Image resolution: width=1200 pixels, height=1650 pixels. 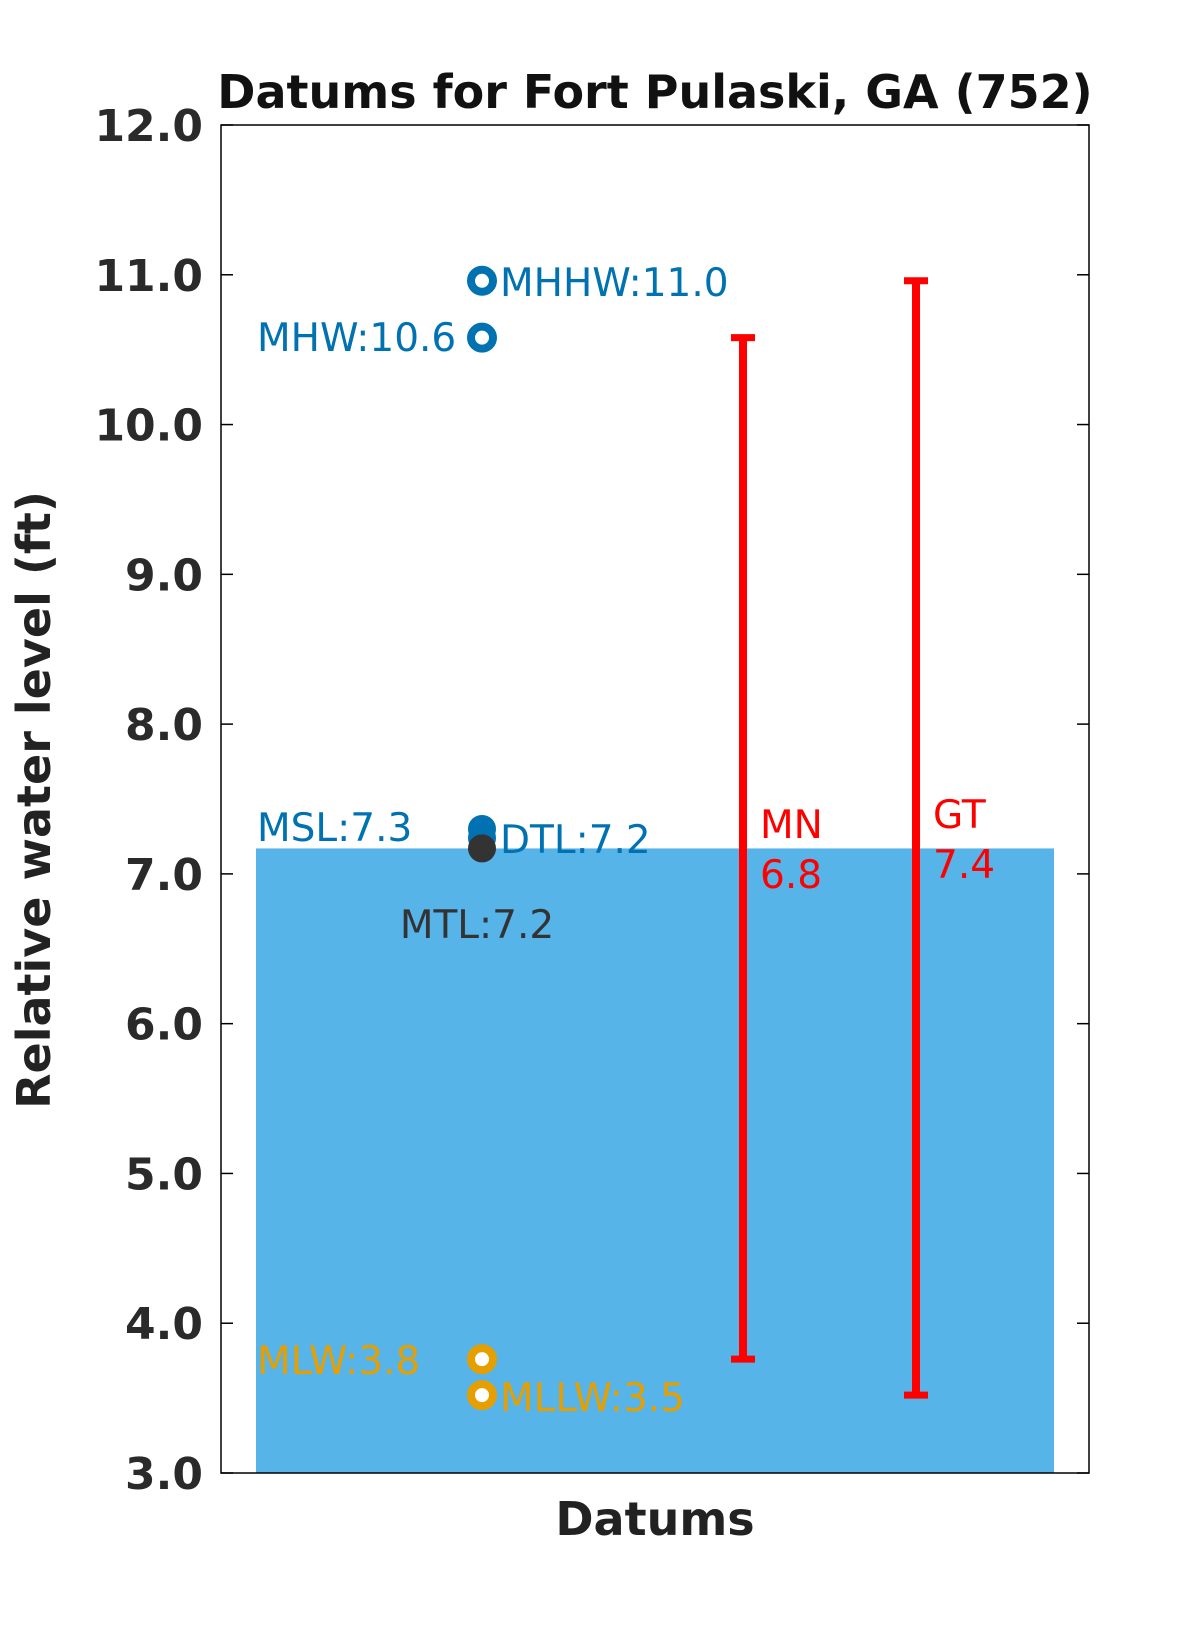 What do you see at coordinates (148, 426) in the screenshot?
I see `y-tick-label: 10.0` at bounding box center [148, 426].